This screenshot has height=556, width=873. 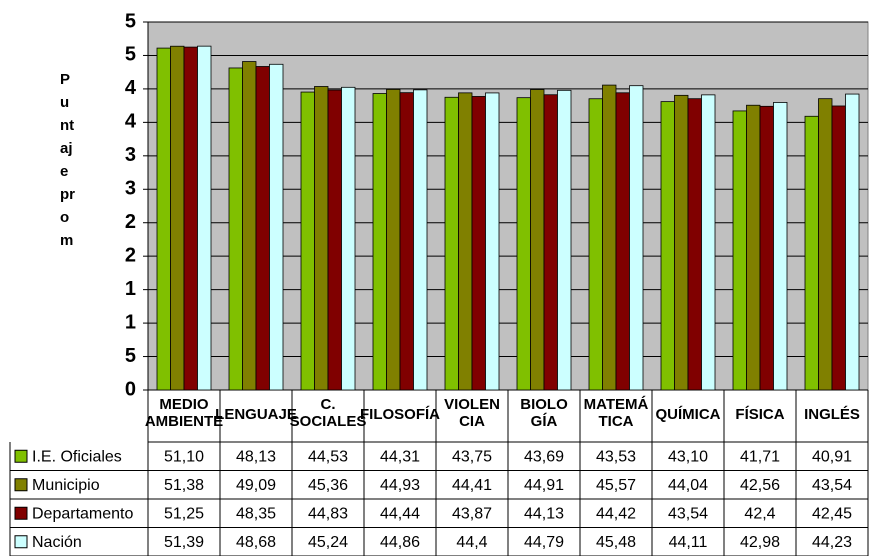 What do you see at coordinates (544, 485) in the screenshot?
I see `table-cell: 44,91` at bounding box center [544, 485].